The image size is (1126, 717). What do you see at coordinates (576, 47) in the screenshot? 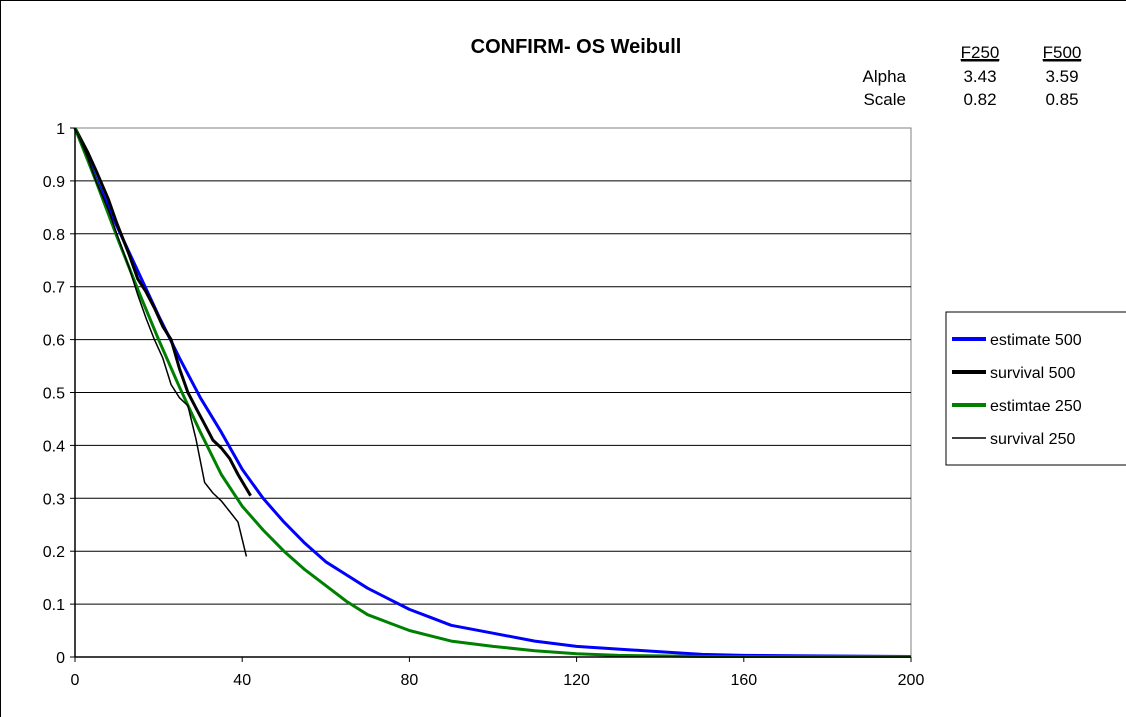
I see `chart-title: CONFIRM- OS Weibull` at bounding box center [576, 47].